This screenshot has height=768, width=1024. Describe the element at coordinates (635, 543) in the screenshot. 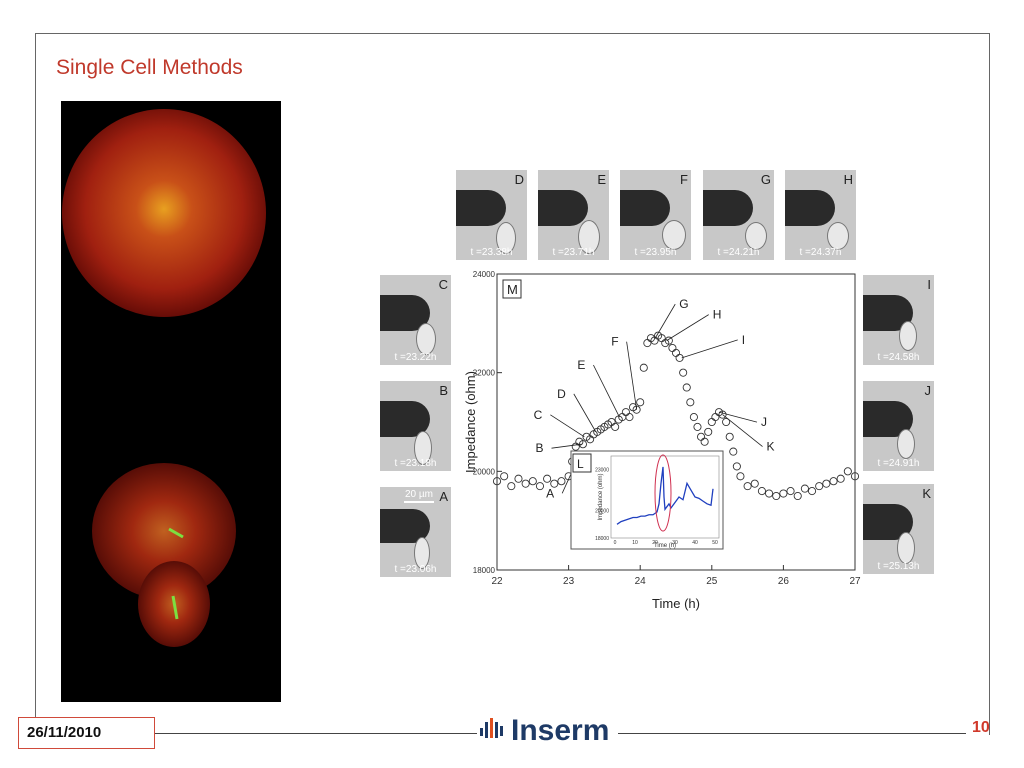

I see `inset-x-tick-label: 10` at that location.